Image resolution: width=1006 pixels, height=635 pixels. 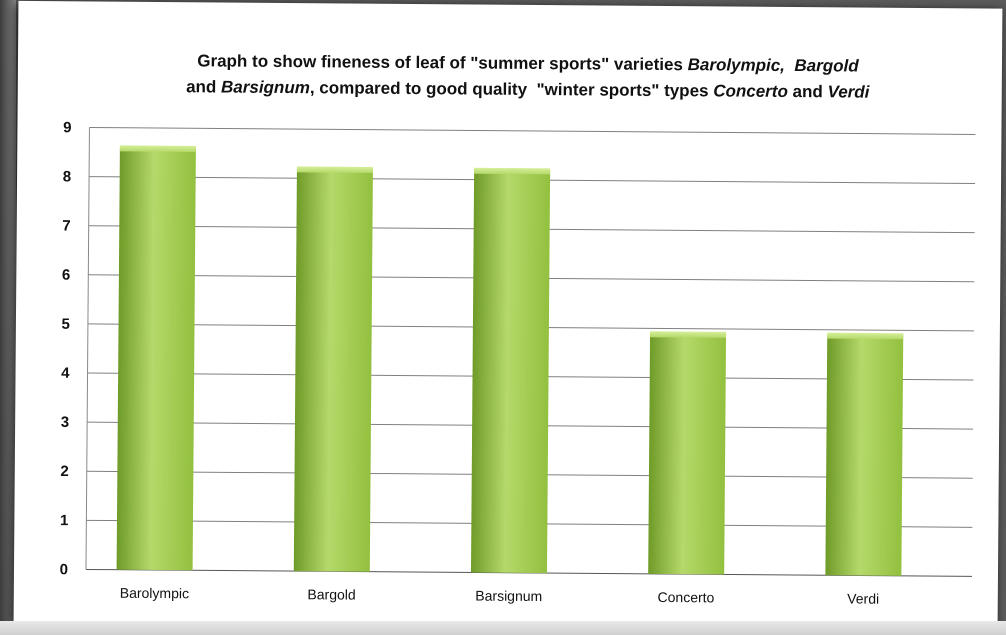 I want to click on bar-verdi, so click(x=864, y=455).